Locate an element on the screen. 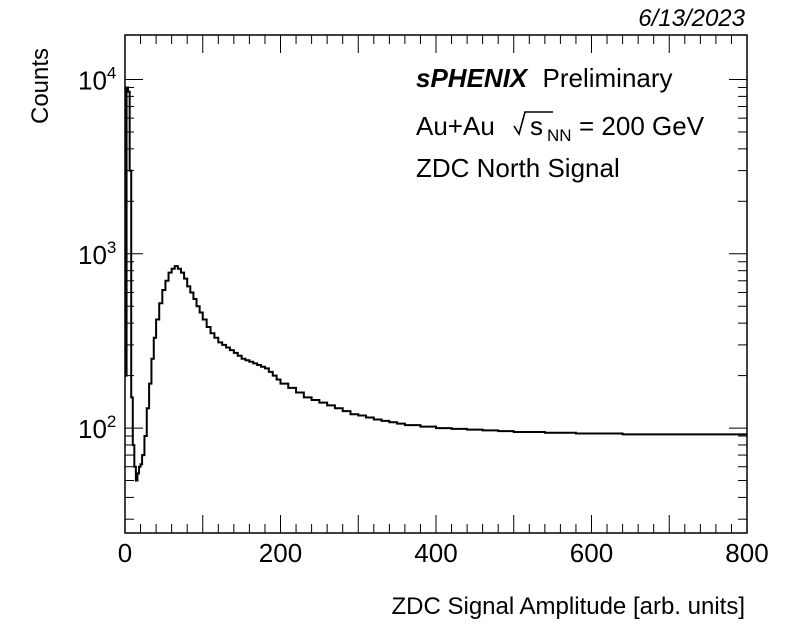  signal-label: ZDC North Signal is located at coordinates (518, 168).